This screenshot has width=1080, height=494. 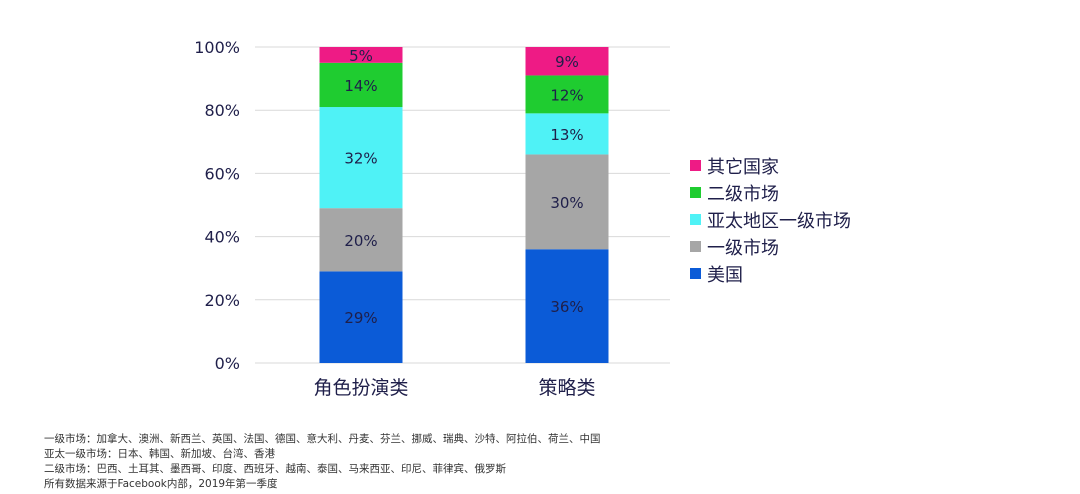 What do you see at coordinates (217, 47) in the screenshot?
I see `y-tick-label: 100%` at bounding box center [217, 47].